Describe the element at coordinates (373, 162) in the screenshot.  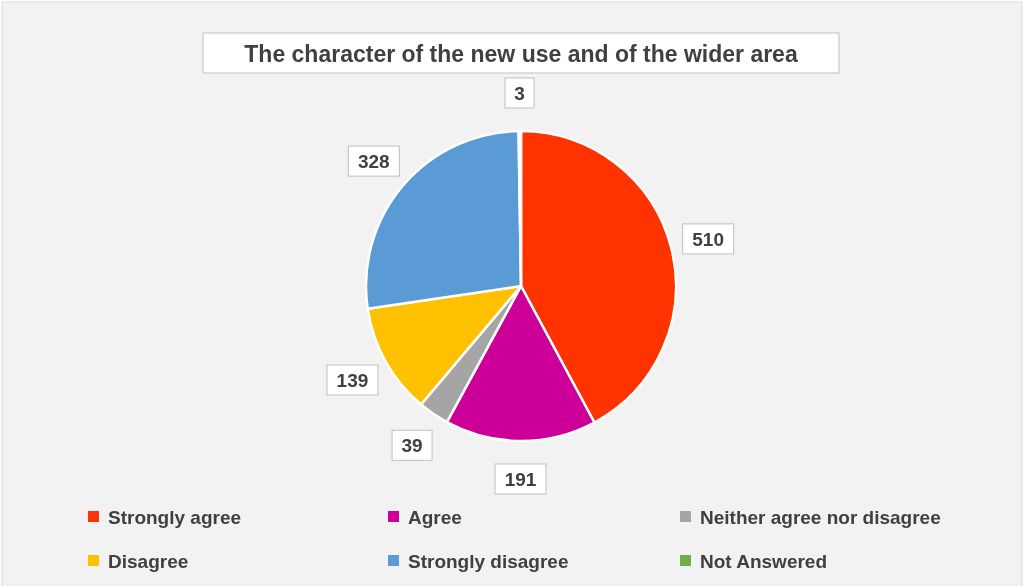
I see `data-label: 328` at that location.